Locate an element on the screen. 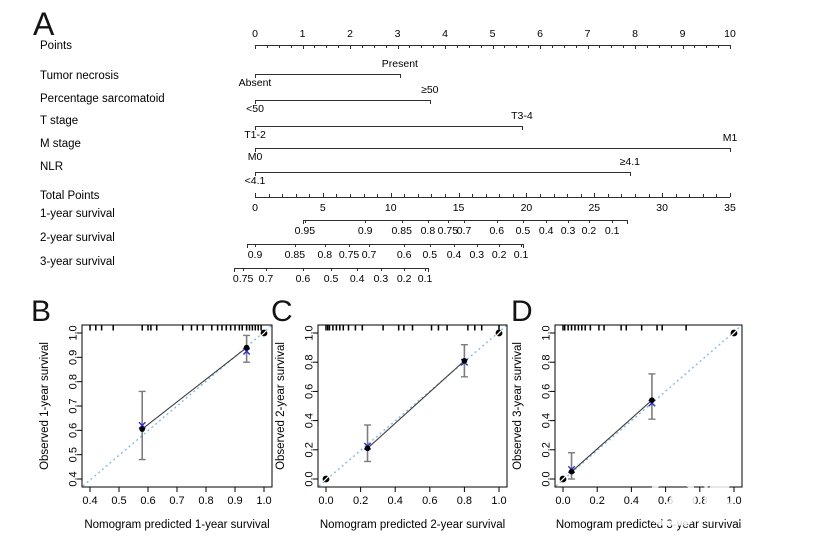  axis-tick-label: 8 is located at coordinates (635, 34).